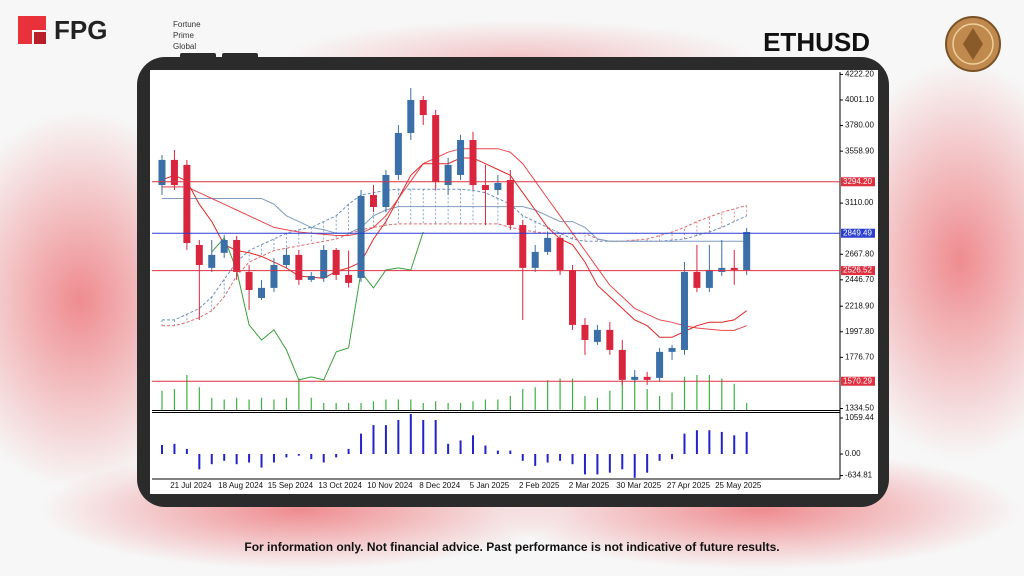 This screenshot has height=576, width=1024. I want to click on coin-icon, so click(973, 44).